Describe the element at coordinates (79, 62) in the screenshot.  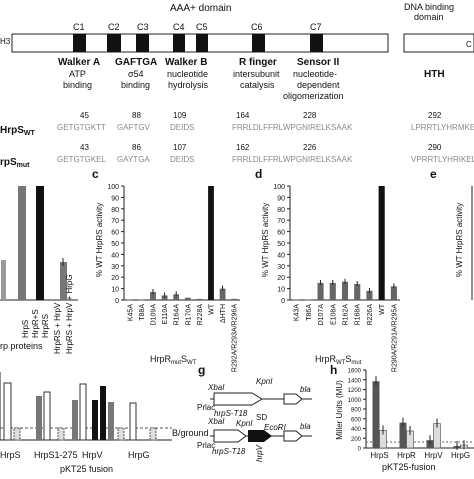
I see `motif-walker-a: Walker A` at that location.